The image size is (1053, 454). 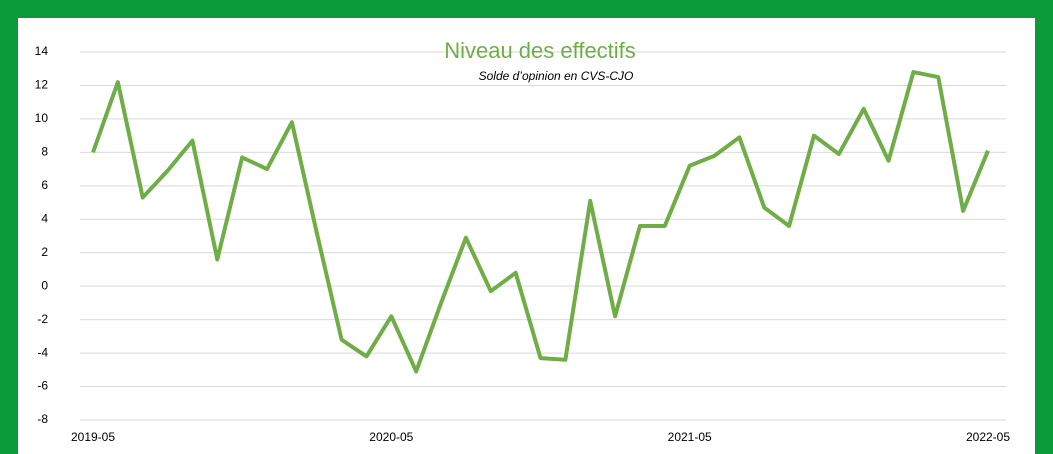 I want to click on x-tick-label: 2020-05, so click(x=391, y=437).